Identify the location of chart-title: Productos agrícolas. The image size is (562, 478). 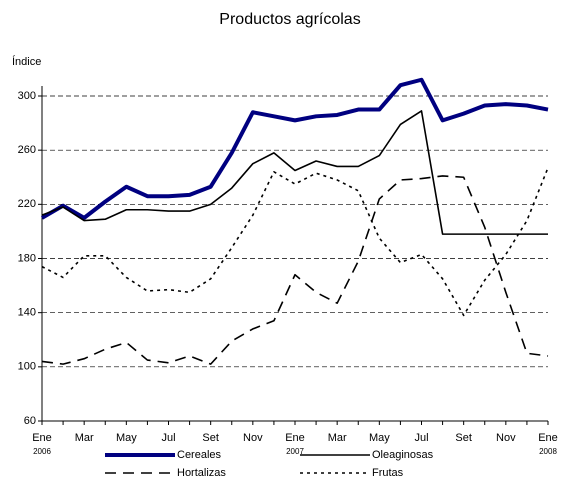
(289, 19).